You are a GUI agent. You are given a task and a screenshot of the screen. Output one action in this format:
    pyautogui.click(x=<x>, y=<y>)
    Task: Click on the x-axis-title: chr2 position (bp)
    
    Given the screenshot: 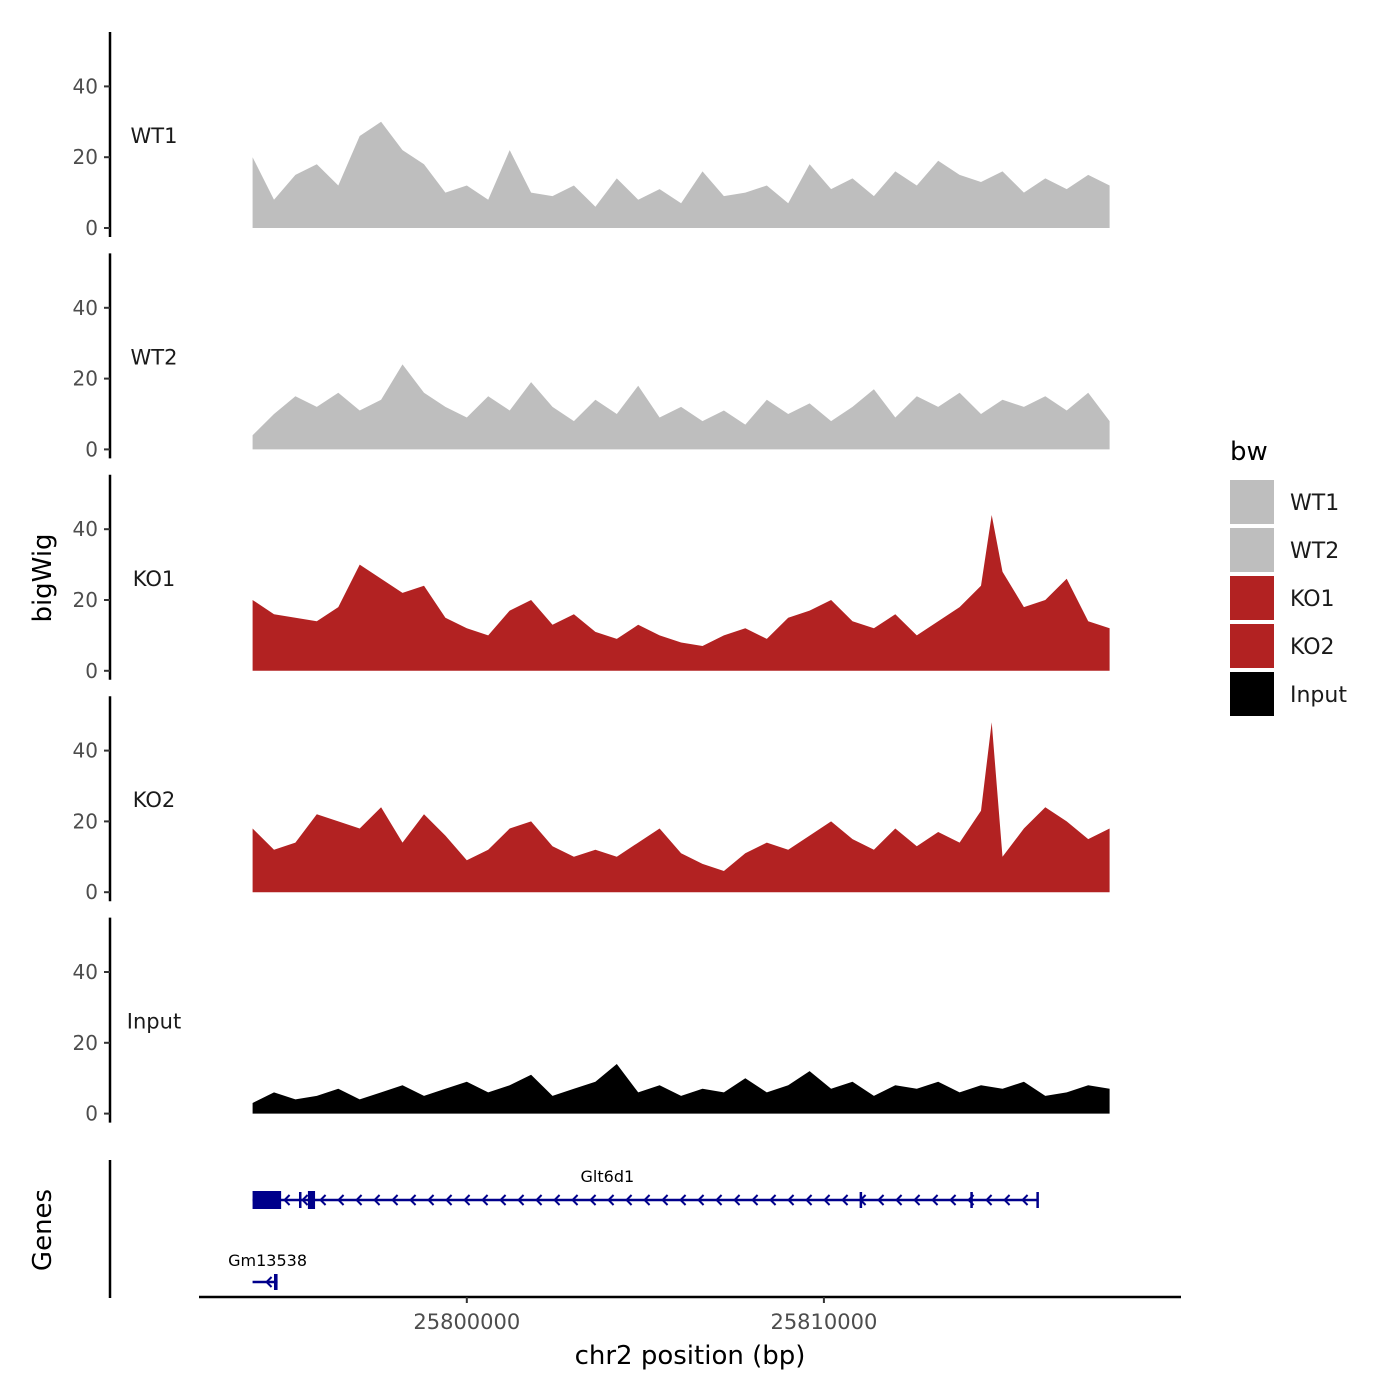 What is the action you would take?
    pyautogui.click(x=690, y=1356)
    